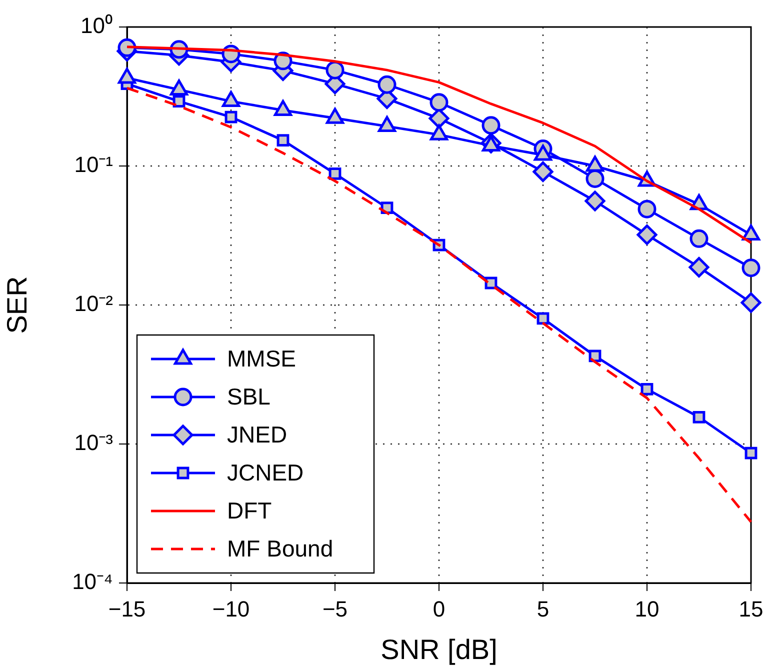  Describe the element at coordinates (93, 443) in the screenshot. I see `y-tick-label: 10⁻³` at that location.